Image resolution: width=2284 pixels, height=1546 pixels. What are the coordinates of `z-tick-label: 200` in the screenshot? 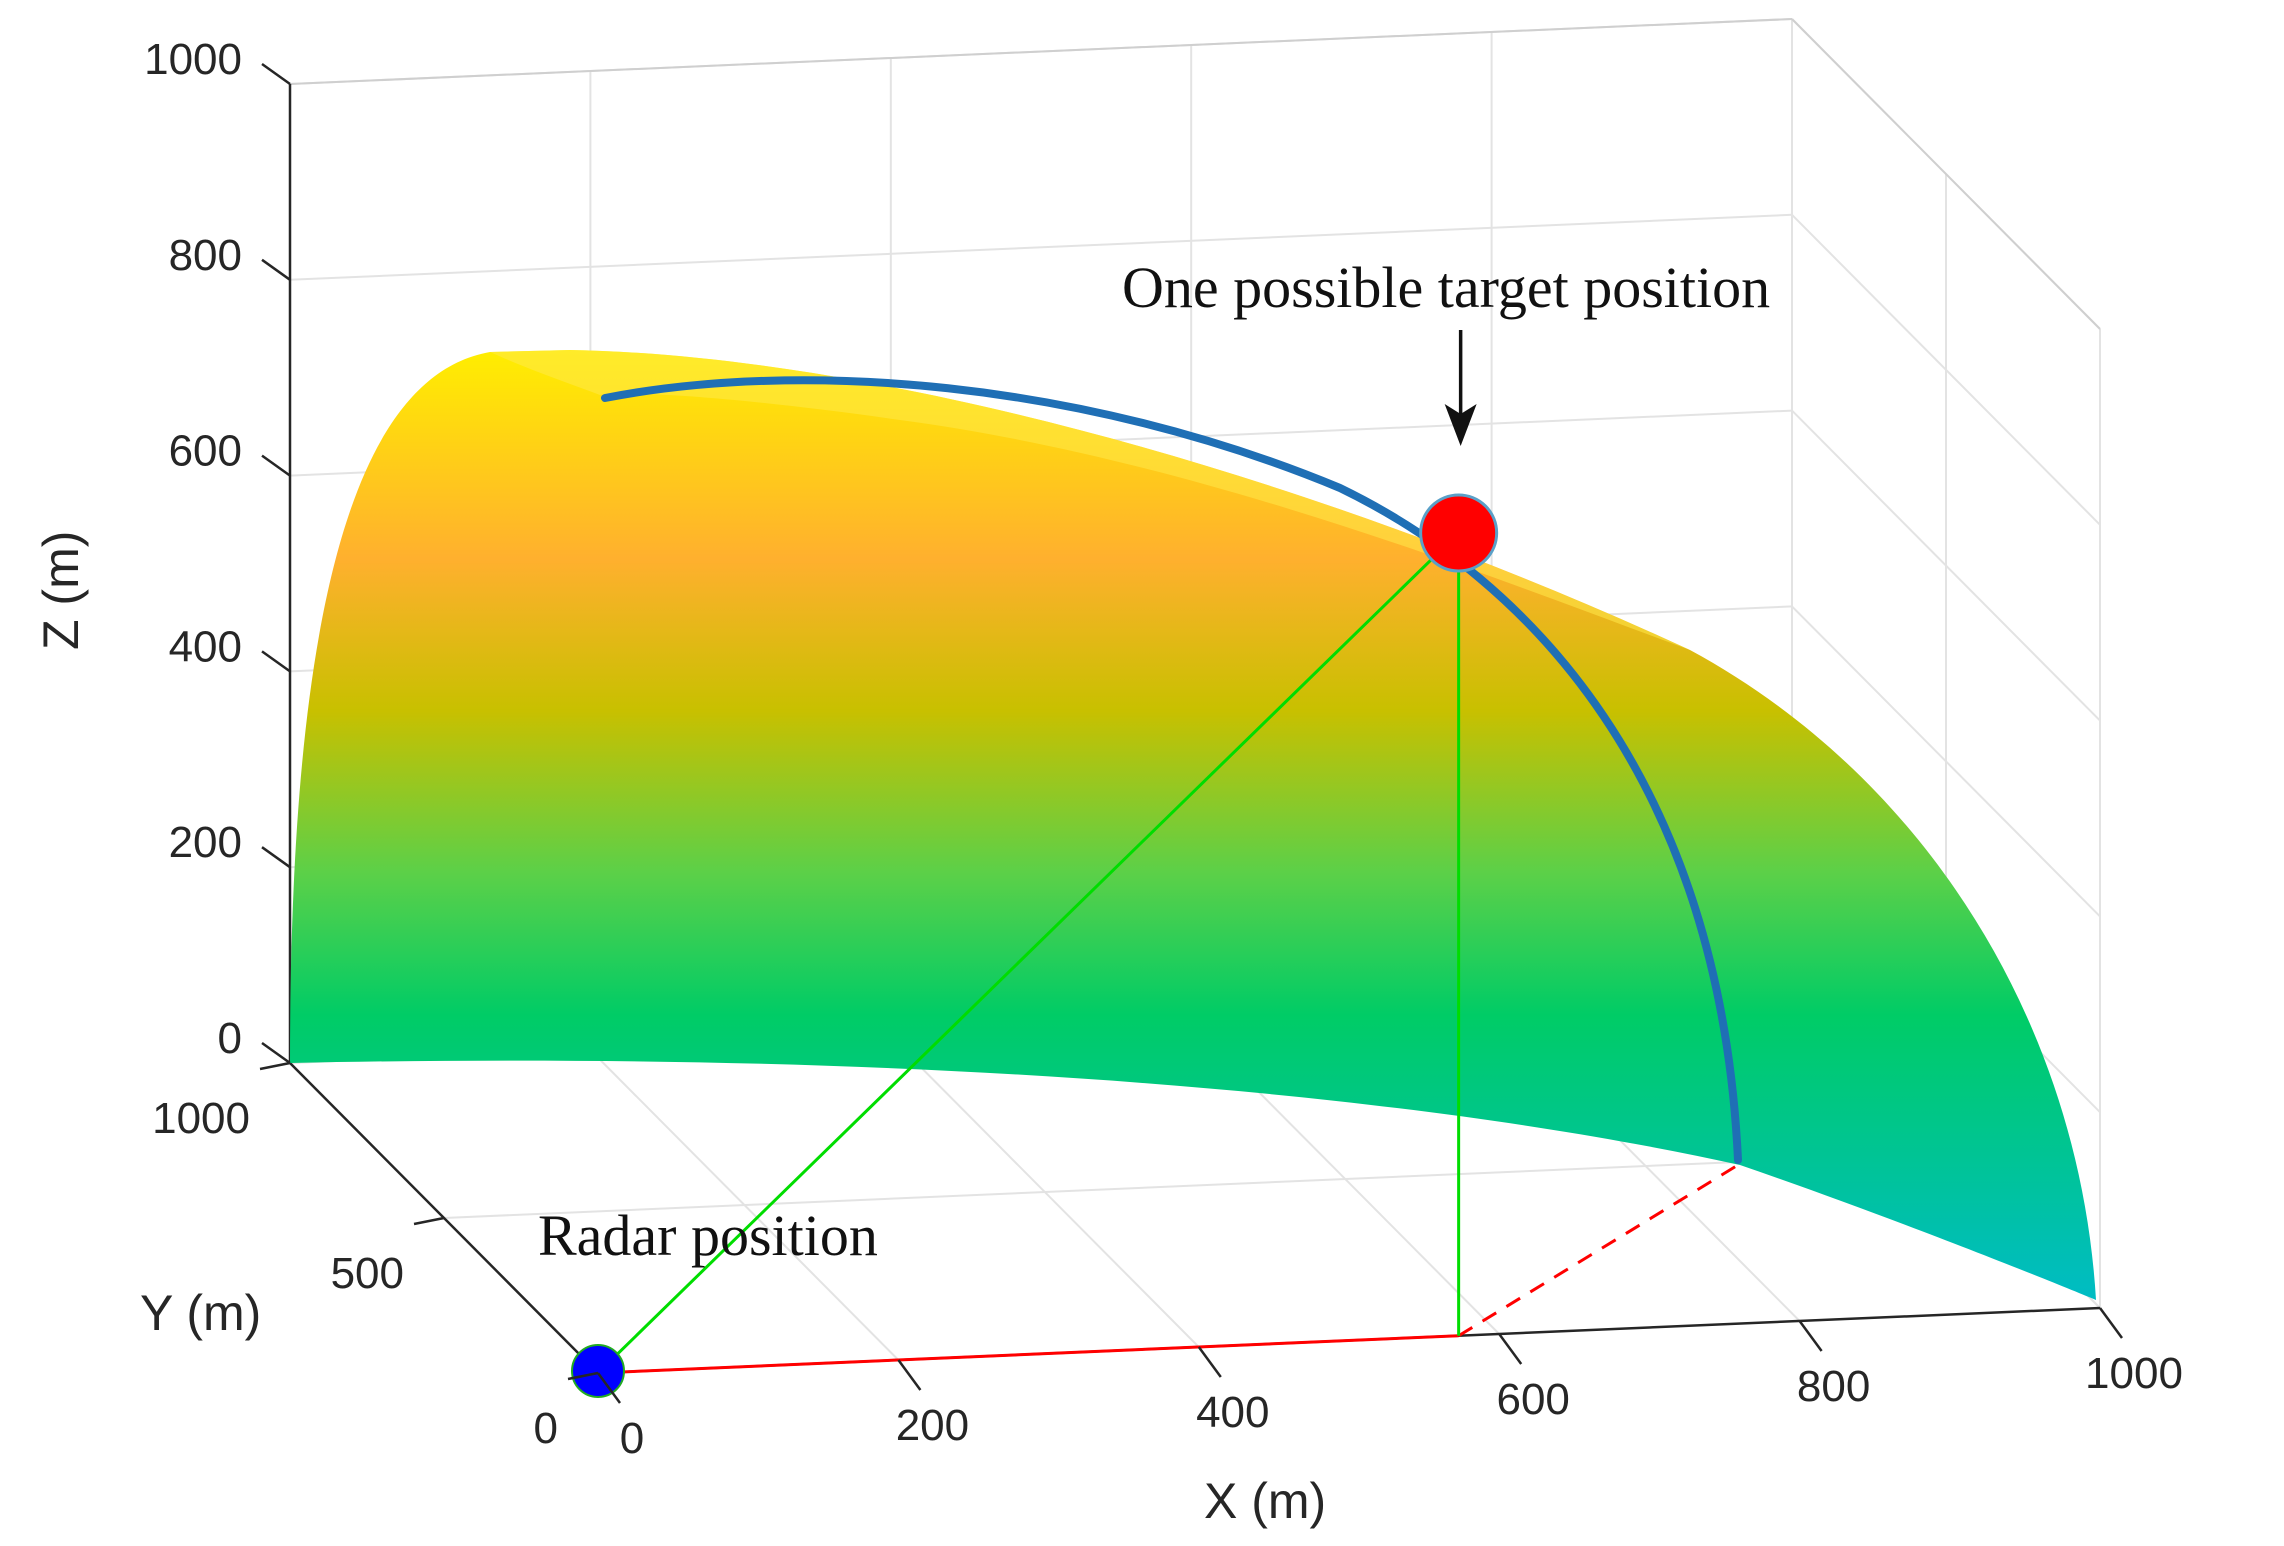 It's located at (205, 842).